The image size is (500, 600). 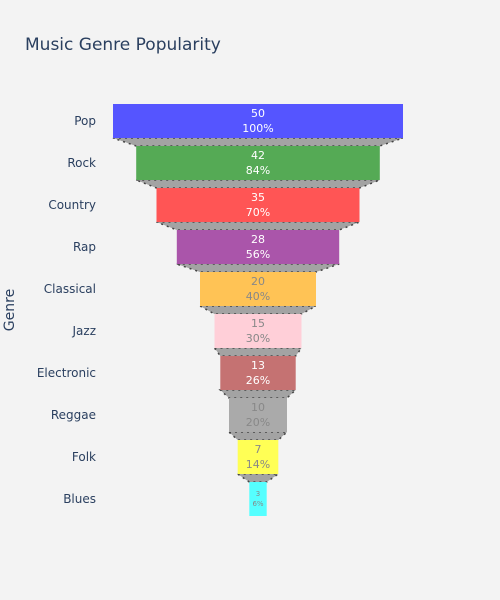 I want to click on connector-classical, so click(x=258, y=310).